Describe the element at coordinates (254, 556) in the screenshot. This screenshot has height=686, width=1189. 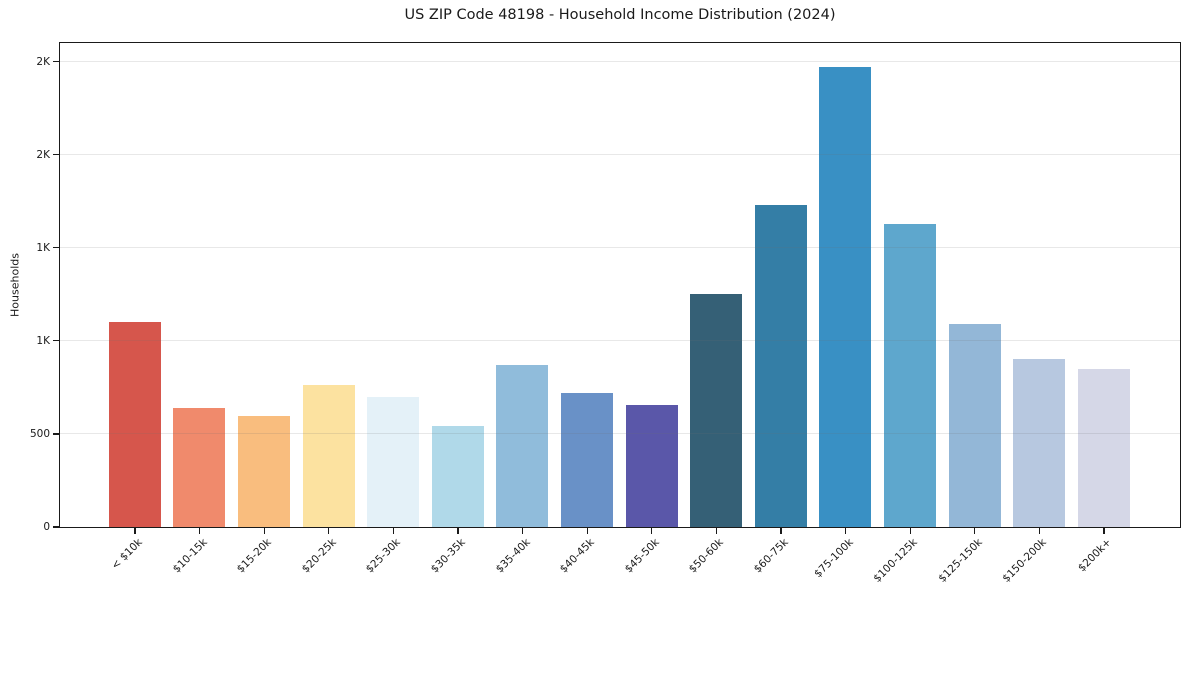
I see `x-tick-label: $15-20k` at that location.